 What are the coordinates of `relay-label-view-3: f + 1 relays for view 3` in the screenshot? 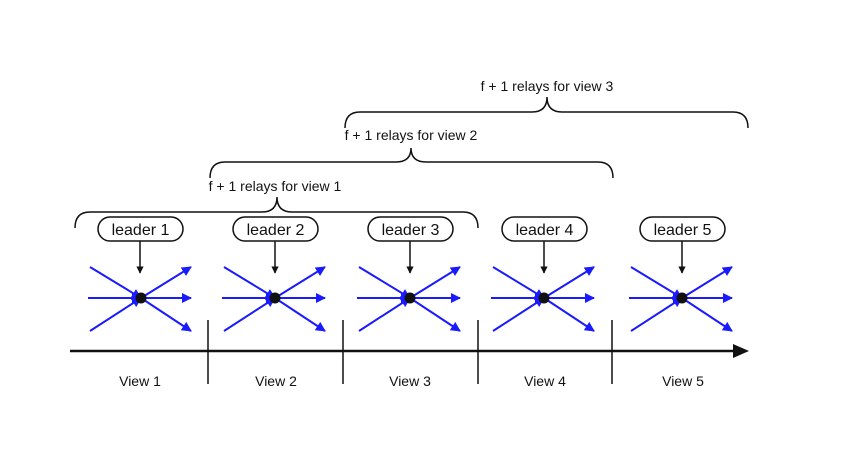 It's located at (547, 86).